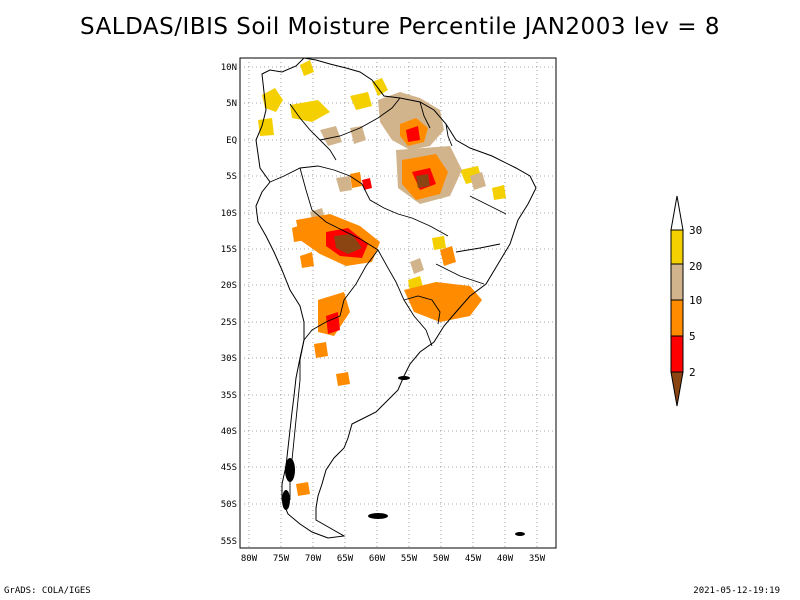 The image size is (800, 600). Describe the element at coordinates (409, 559) in the screenshot. I see `lon-label: 55W` at that location.